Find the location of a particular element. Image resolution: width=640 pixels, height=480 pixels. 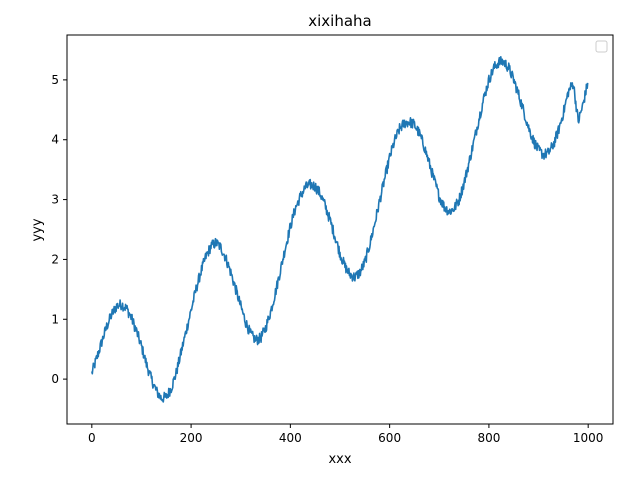

x-axis-label: xxx is located at coordinates (339, 459).